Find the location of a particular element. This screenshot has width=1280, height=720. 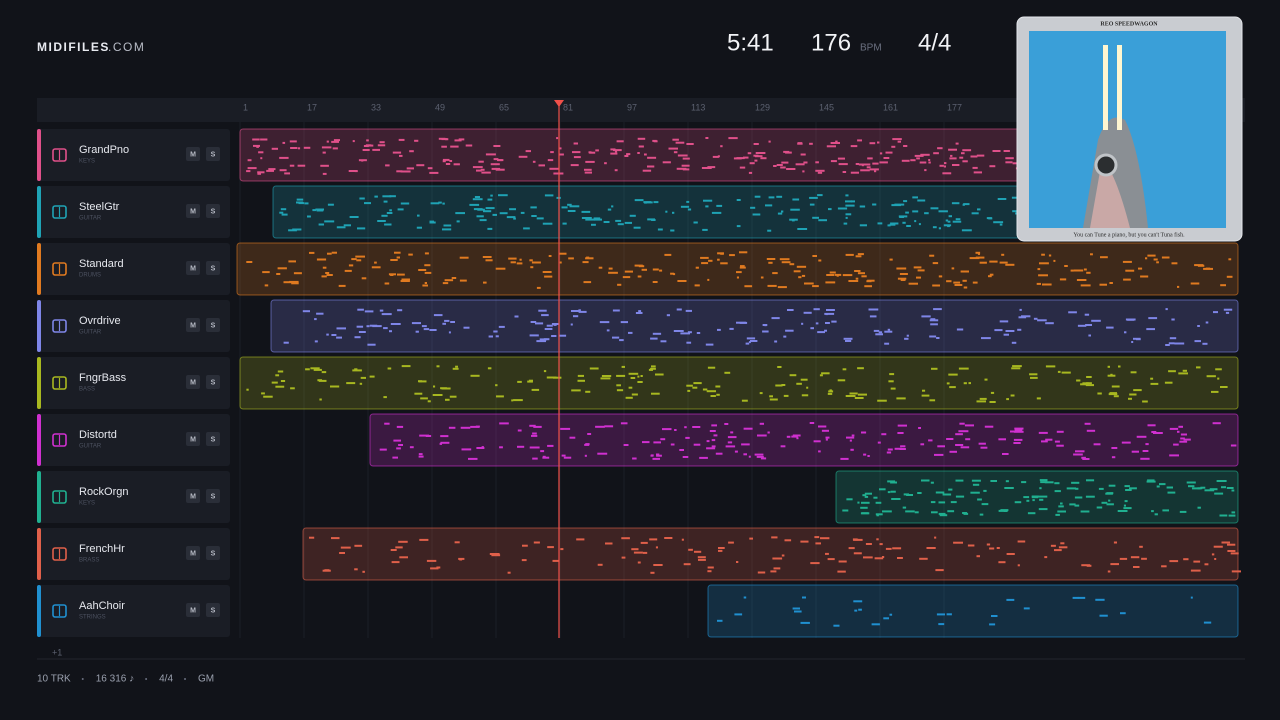

button-bg is located at coordinates (193, 325).